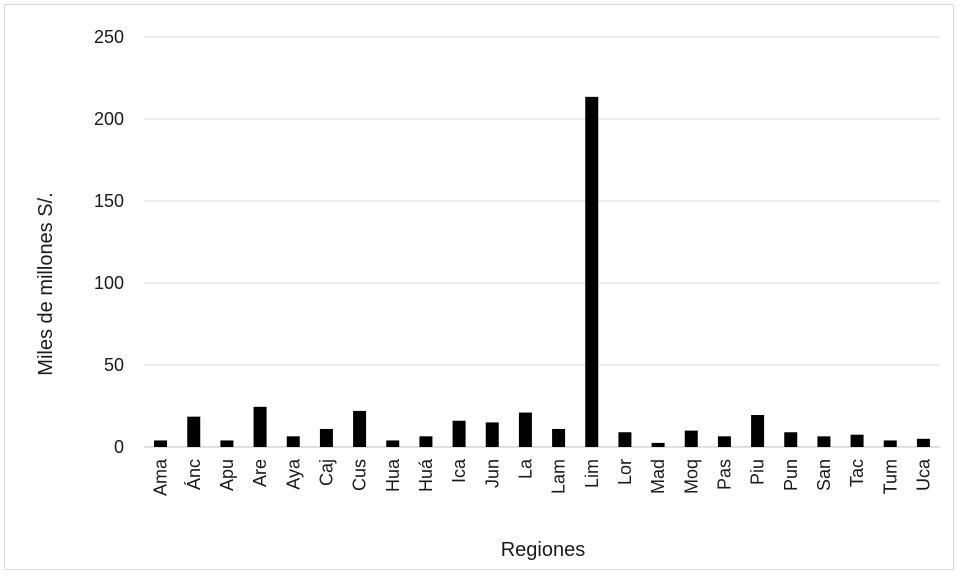  I want to click on x-tick-label: Pas, so click(724, 474).